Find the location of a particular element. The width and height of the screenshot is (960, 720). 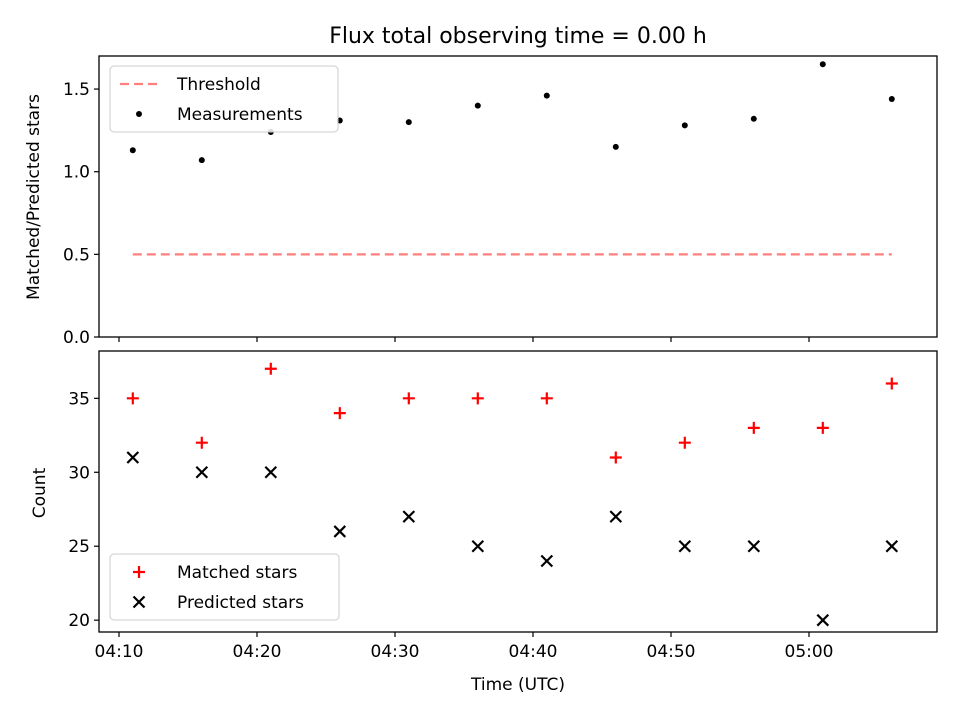

top-legend-label: Threshold is located at coordinates (218, 85).